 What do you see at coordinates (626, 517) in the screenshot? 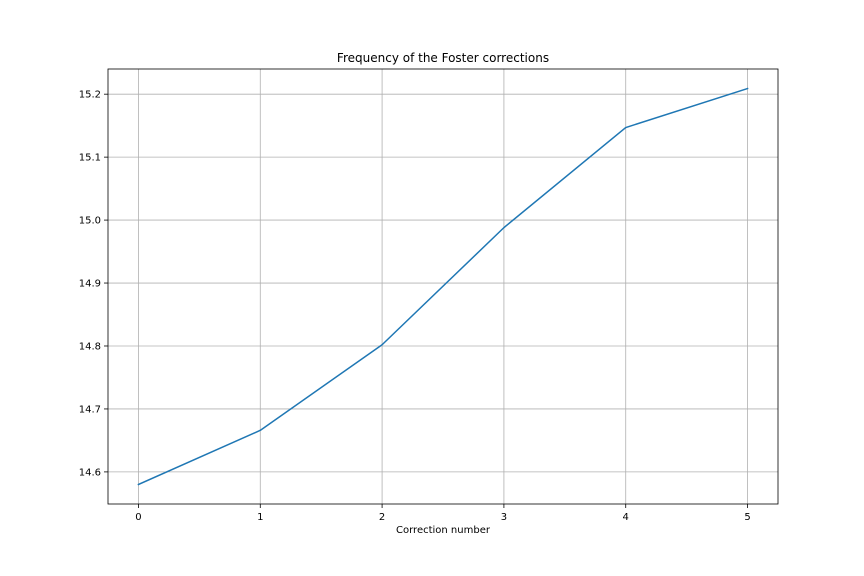
I see `x-tick-label: 4` at bounding box center [626, 517].